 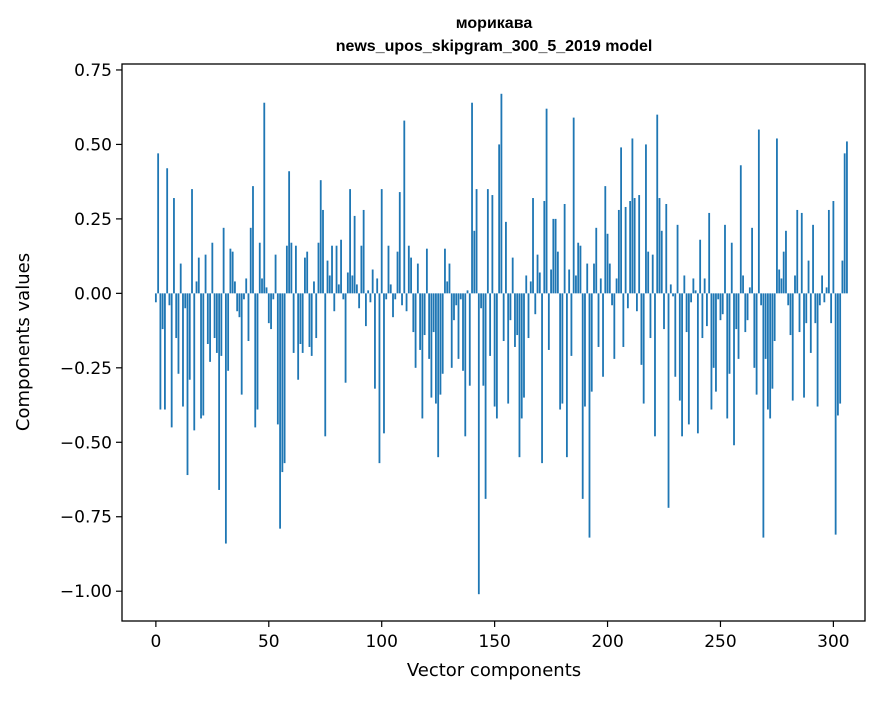 What do you see at coordinates (93, 220) in the screenshot?
I see `y-tick-label: 0.25` at bounding box center [93, 220].